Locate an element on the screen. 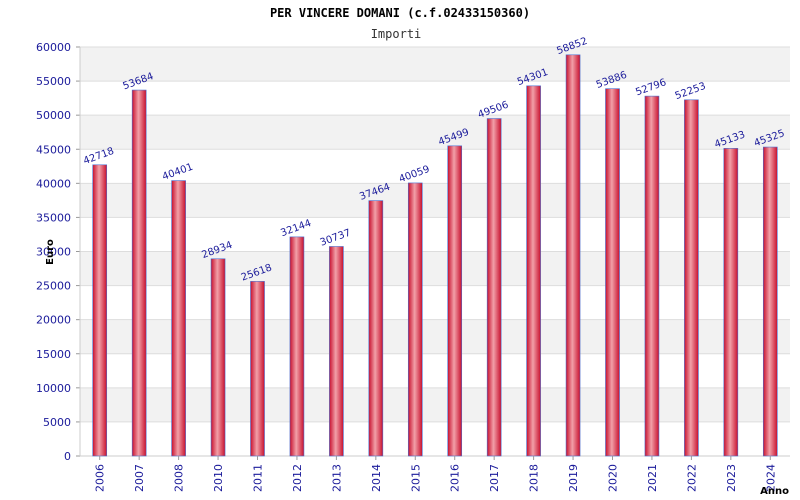 This screenshot has height=500, width=800. y-tick-label: 60000 is located at coordinates (53, 47).